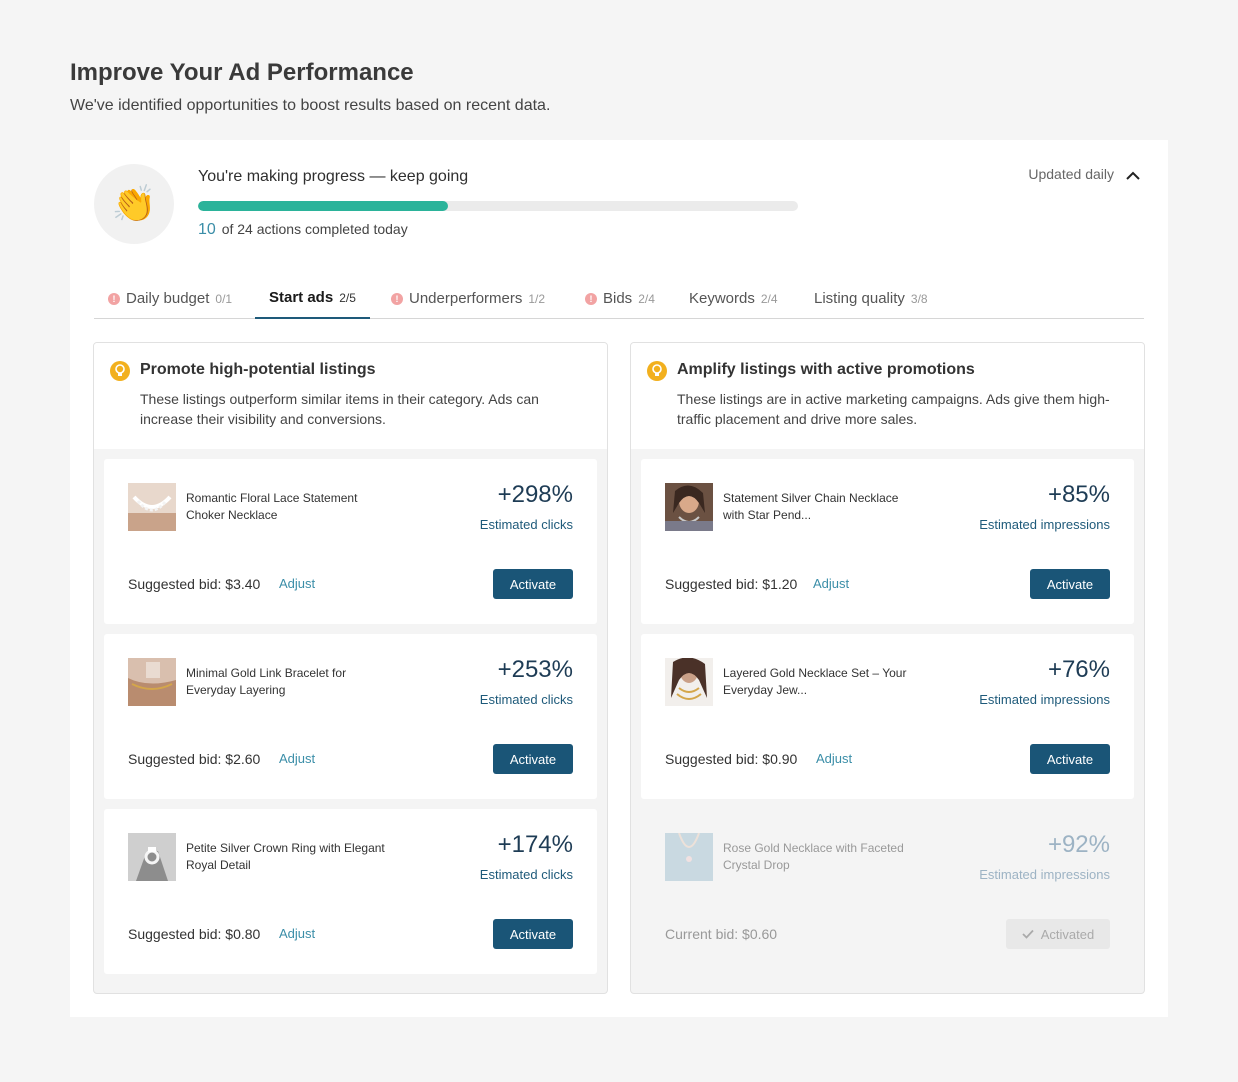 The height and width of the screenshot is (1082, 1238). I want to click on tab-label: Bids, so click(618, 298).